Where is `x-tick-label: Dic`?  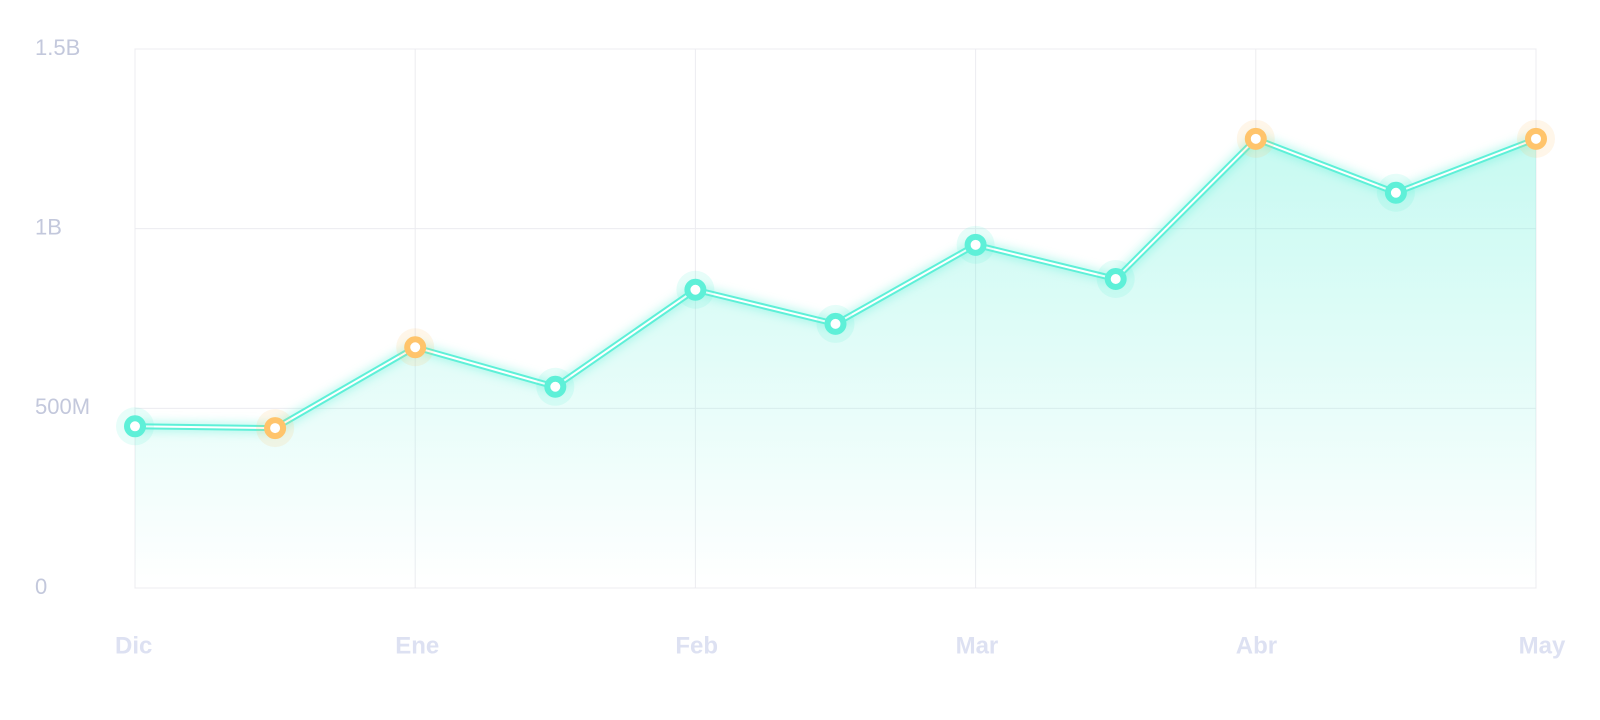 x-tick-label: Dic is located at coordinates (133, 645).